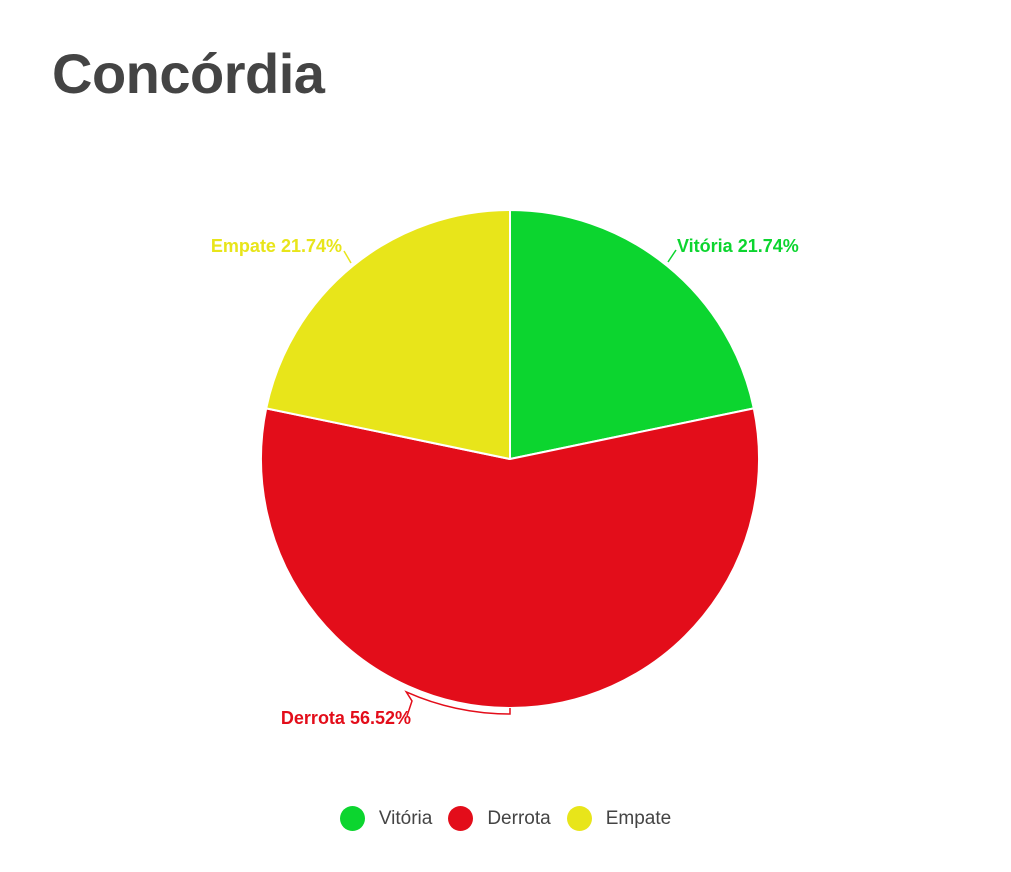 This screenshot has height=872, width=1011. I want to click on legend-item-vitoria: Vitória, so click(386, 818).